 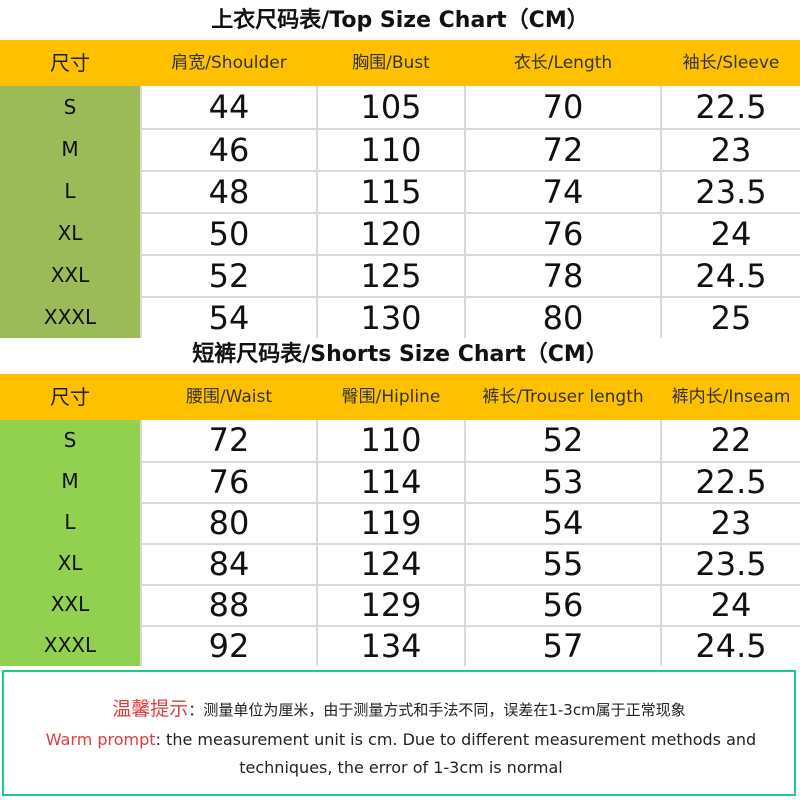 What do you see at coordinates (391, 107) in the screenshot?
I see `table-cell: 105` at bounding box center [391, 107].